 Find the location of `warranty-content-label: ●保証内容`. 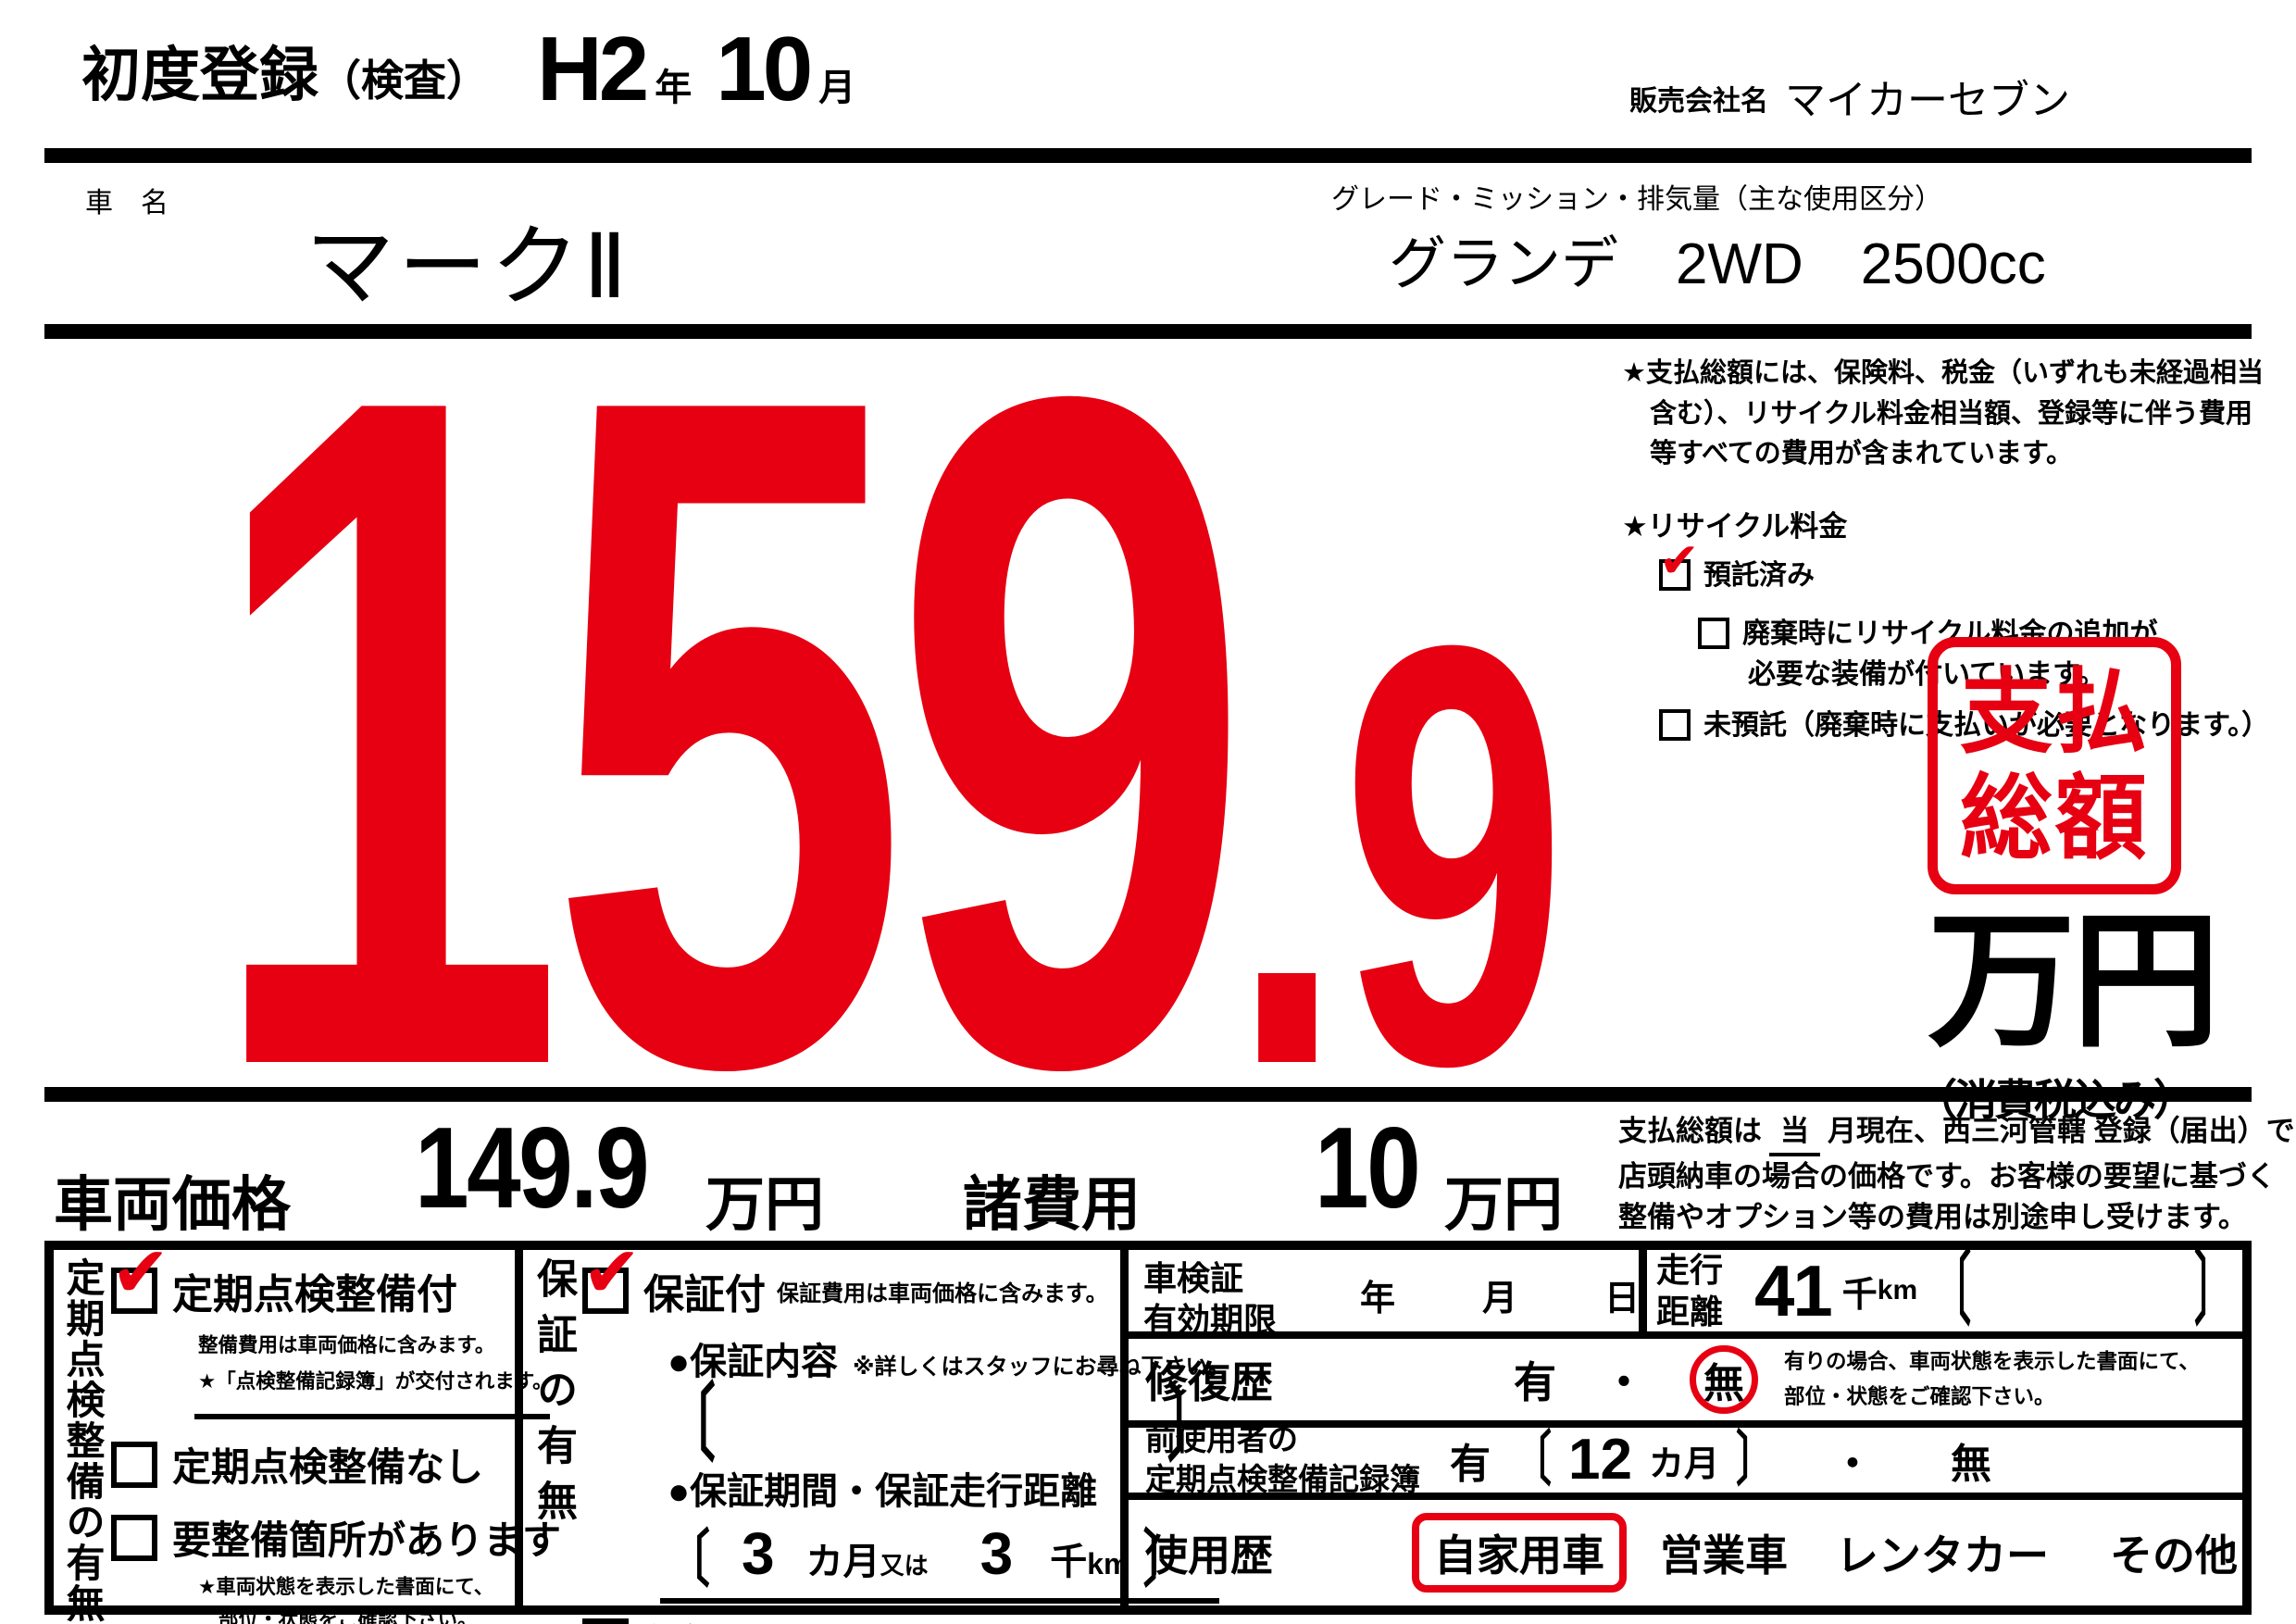

warranty-content-label: ●保証内容 is located at coordinates (753, 1362).